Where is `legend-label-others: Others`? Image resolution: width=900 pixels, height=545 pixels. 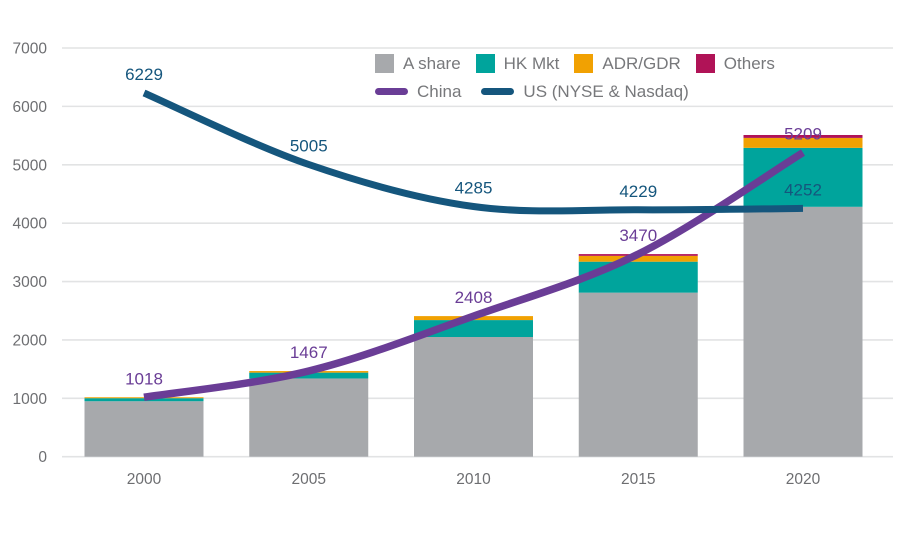
legend-label-others: Others is located at coordinates (749, 63).